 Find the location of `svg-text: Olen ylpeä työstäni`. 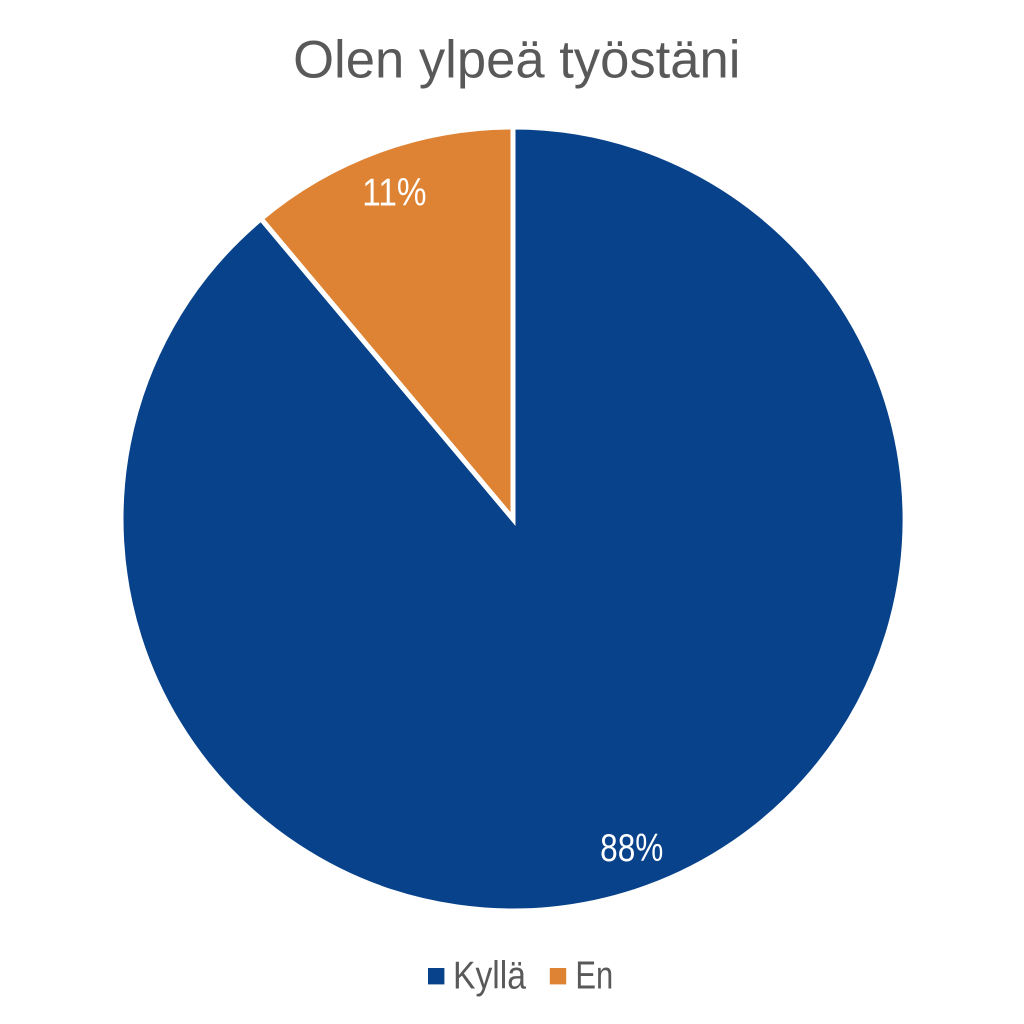

svg-text: Olen ylpeä työstäni is located at coordinates (516, 60).